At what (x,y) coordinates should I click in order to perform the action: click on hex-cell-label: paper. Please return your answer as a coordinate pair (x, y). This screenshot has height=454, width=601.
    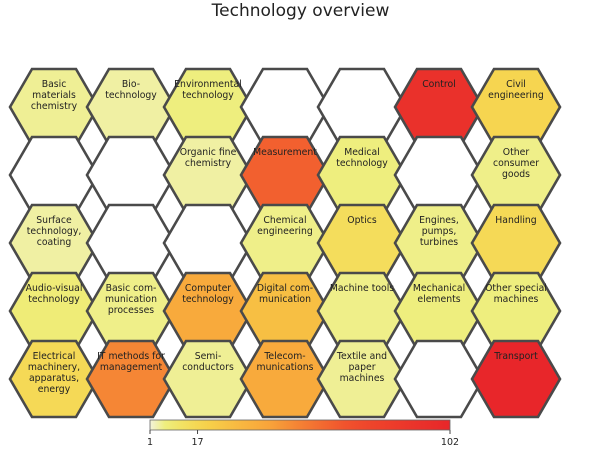
    Looking at the image, I should click on (361, 367).